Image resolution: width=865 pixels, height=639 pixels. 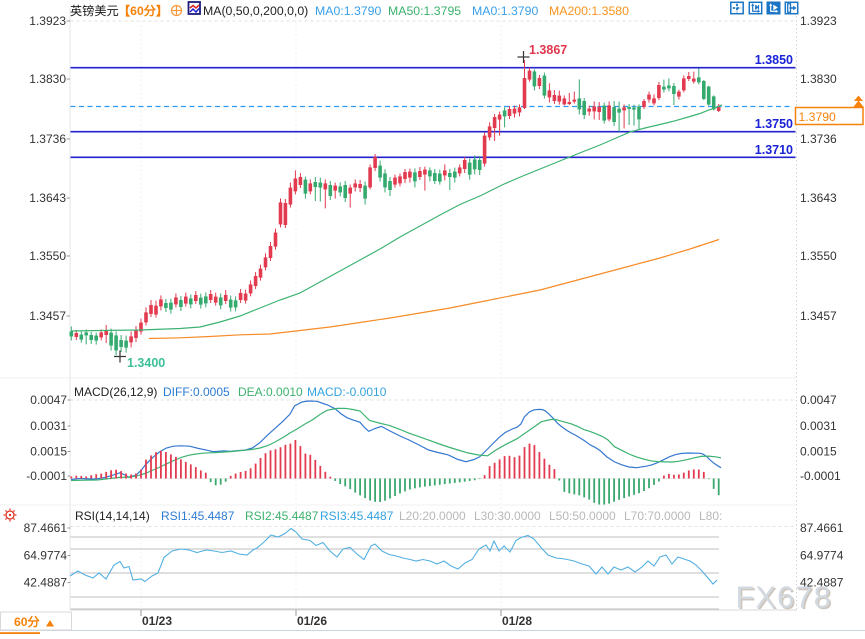 What do you see at coordinates (657, 516) in the screenshot?
I see `svg-text: L70:70.0000` at bounding box center [657, 516].